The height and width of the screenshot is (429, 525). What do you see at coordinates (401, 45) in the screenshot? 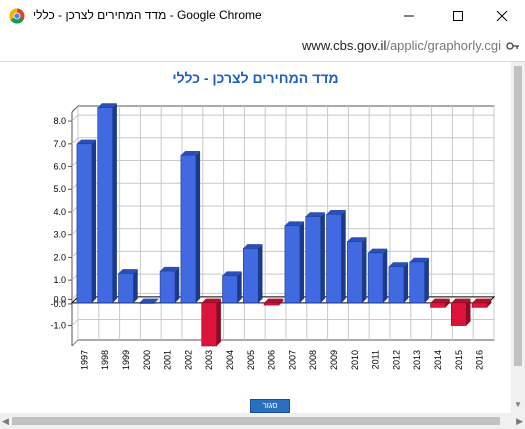
I see `url-text: www.cbs.gov.il/applic/graphorly.cgi` at bounding box center [401, 45].